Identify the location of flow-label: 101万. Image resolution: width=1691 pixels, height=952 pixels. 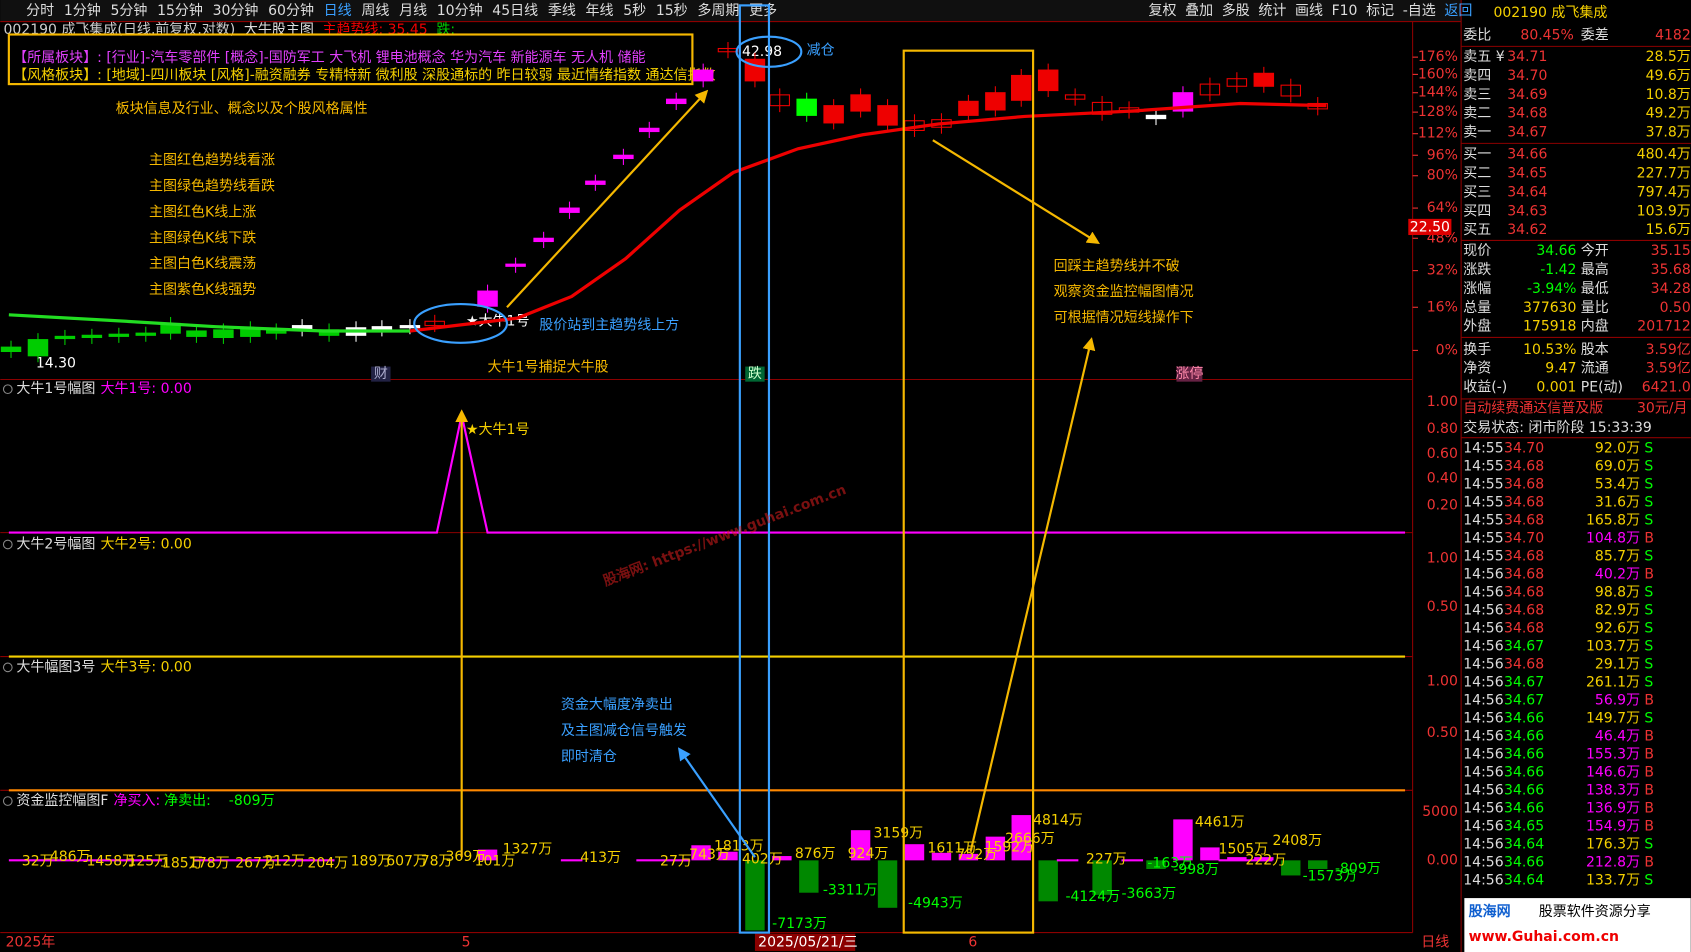
(495, 861).